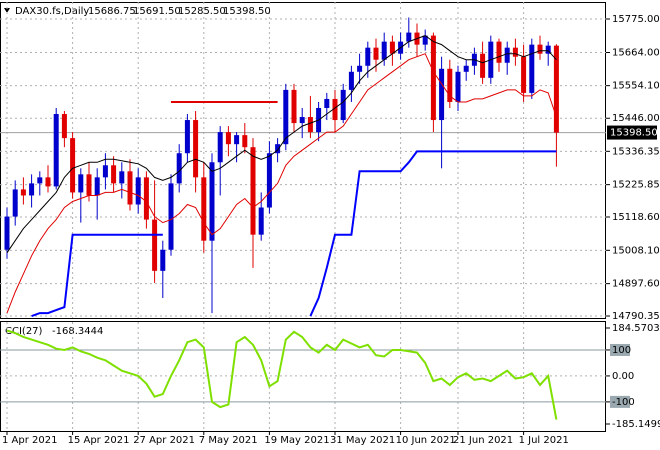 Image resolution: width=660 pixels, height=450 pixels. I want to click on y-tick-label: 14897.60, so click(636, 284).